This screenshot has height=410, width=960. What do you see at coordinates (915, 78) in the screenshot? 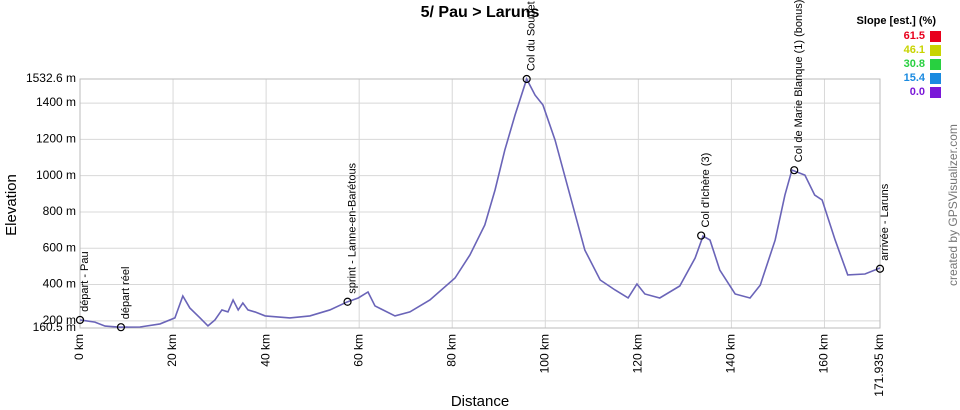
I see `slope-legend-label: 15.4` at bounding box center [915, 78].